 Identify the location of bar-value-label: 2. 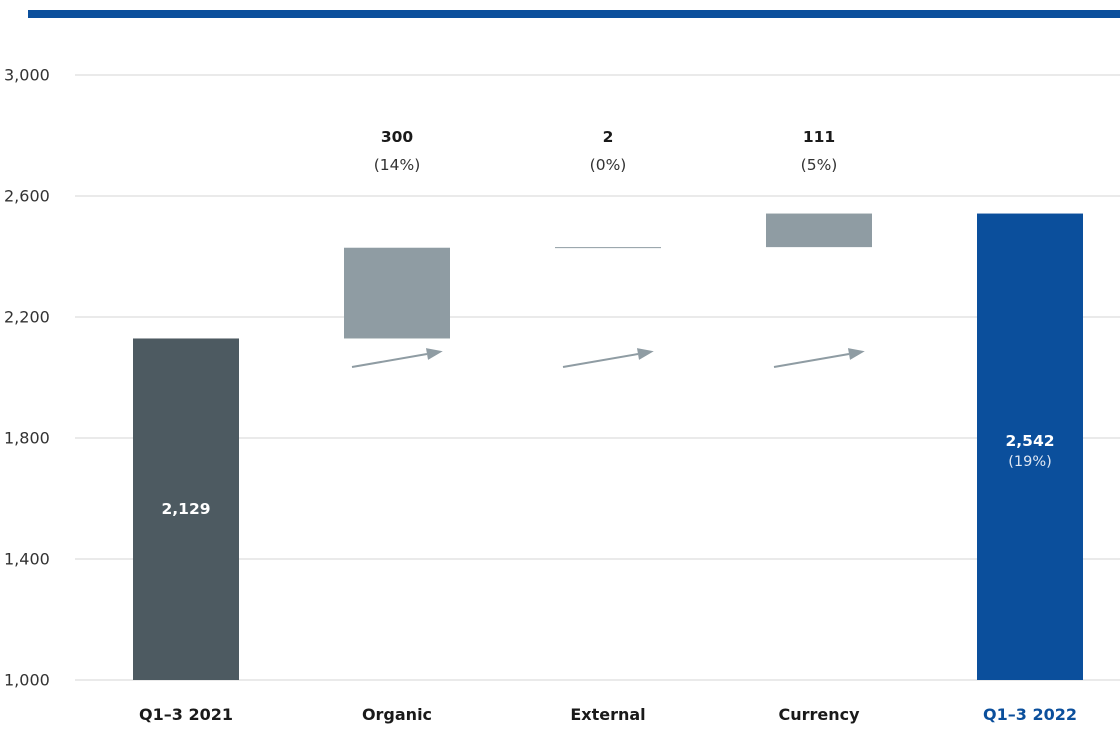
(608, 137).